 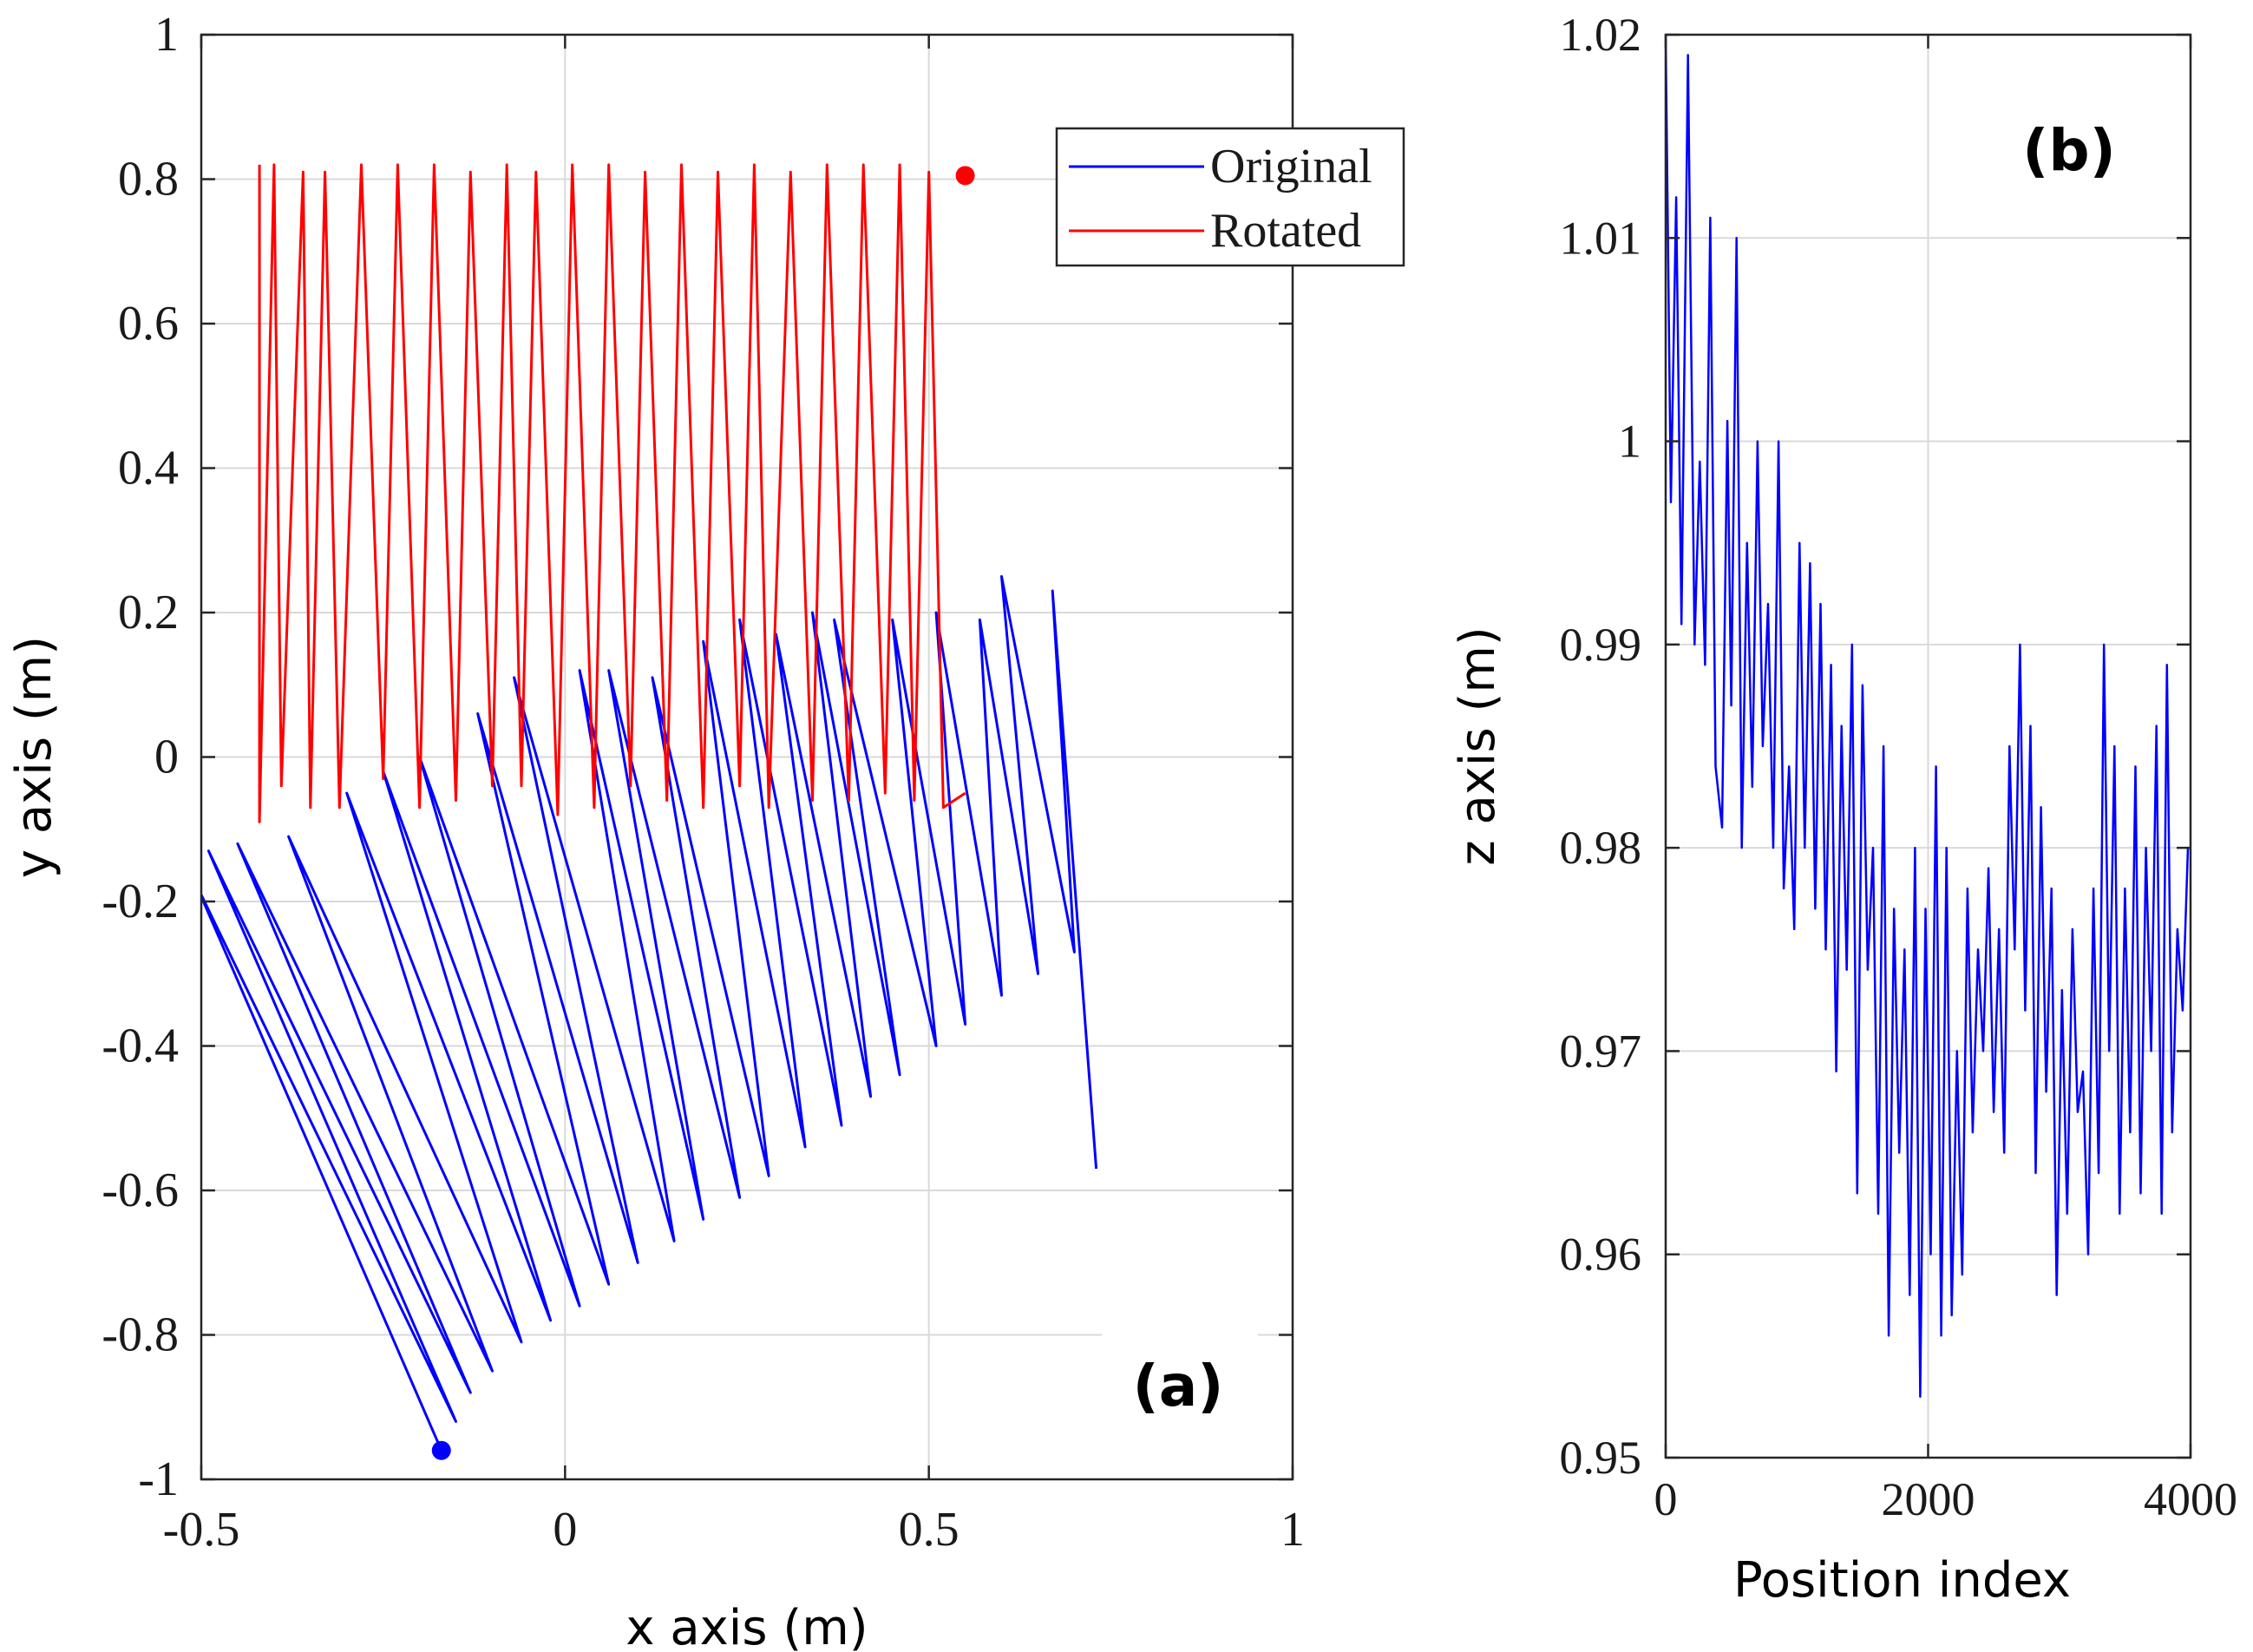 I want to click on legend-box, so click(x=1230, y=197).